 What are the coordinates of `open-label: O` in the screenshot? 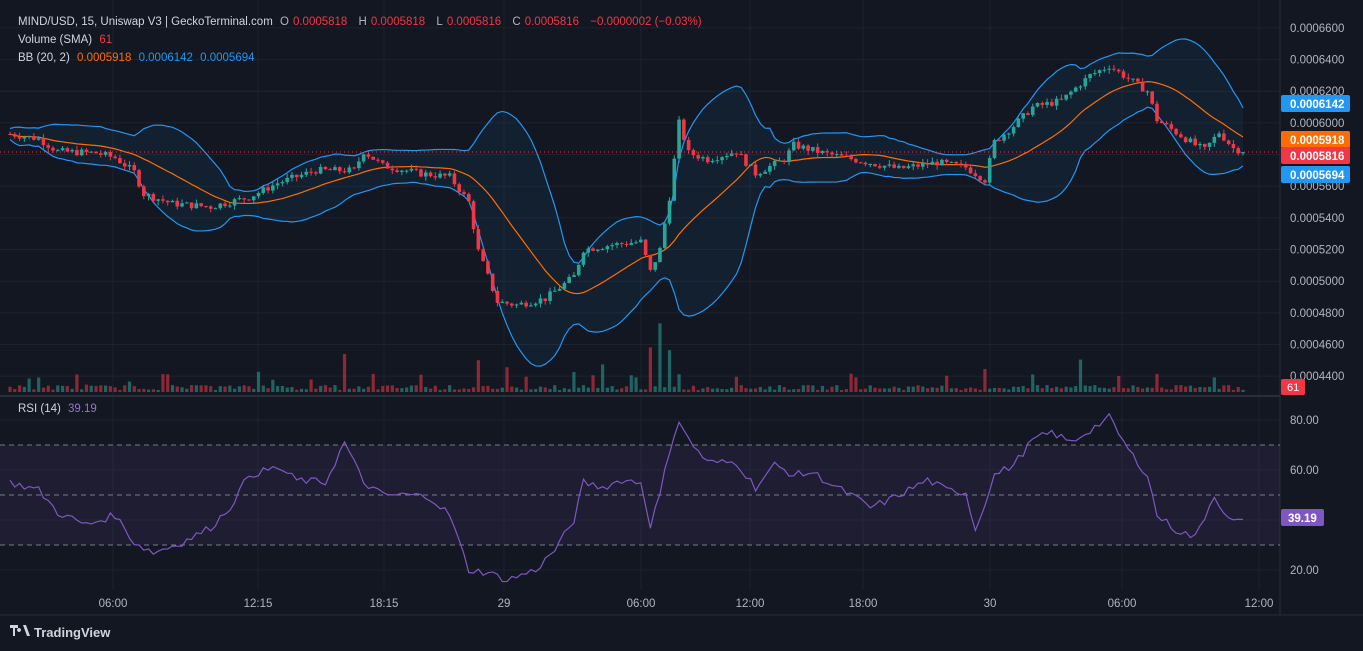 It's located at (284, 22).